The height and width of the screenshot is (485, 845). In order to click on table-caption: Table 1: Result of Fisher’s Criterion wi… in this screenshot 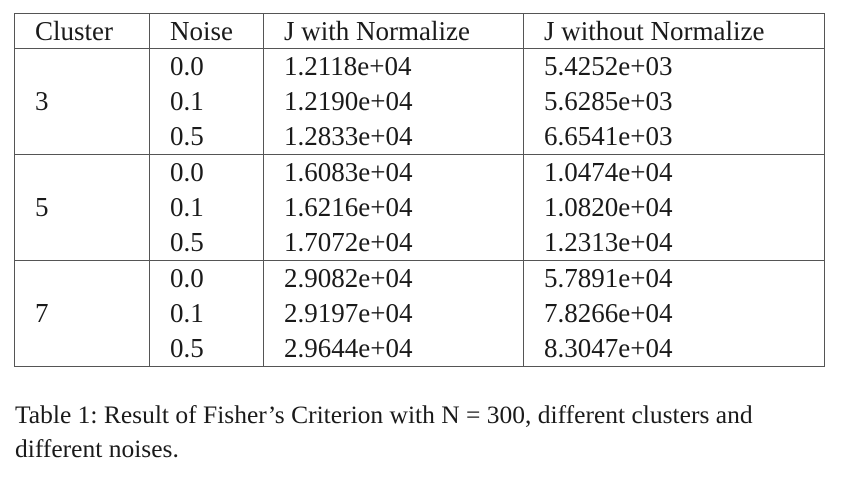, I will do `click(384, 431)`.